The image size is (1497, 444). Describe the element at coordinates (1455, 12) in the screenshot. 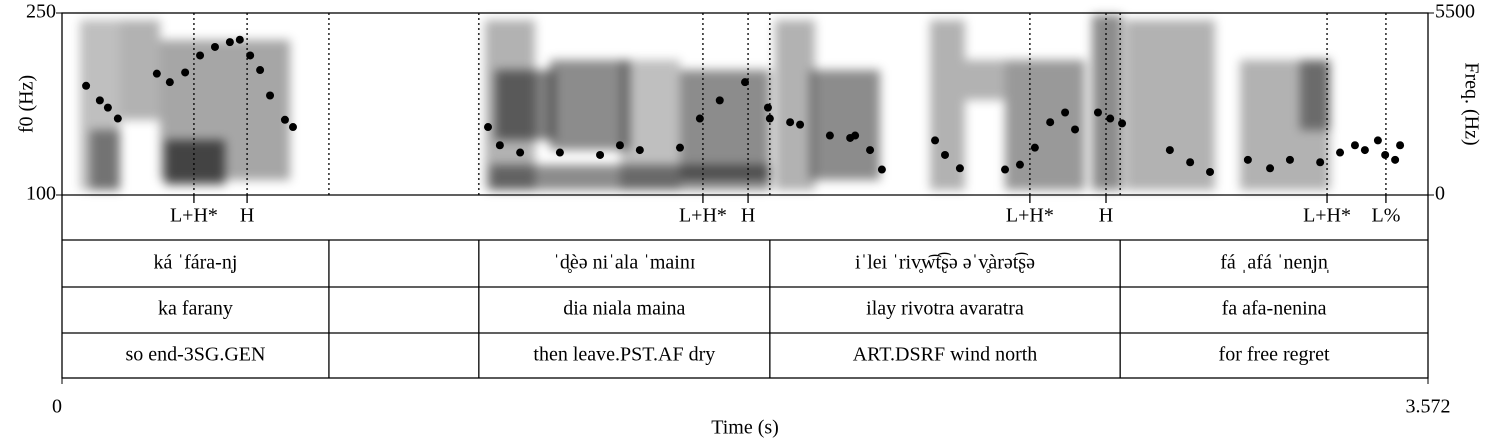

I see `y2-tick-label: 5500` at that location.